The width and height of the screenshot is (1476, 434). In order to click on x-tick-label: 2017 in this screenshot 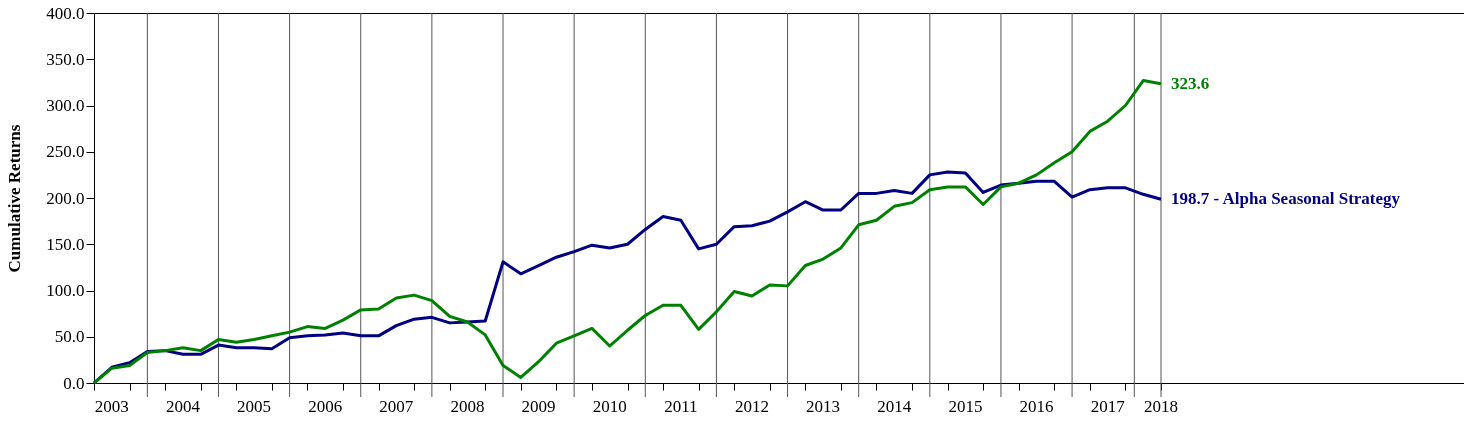, I will do `click(1108, 406)`.